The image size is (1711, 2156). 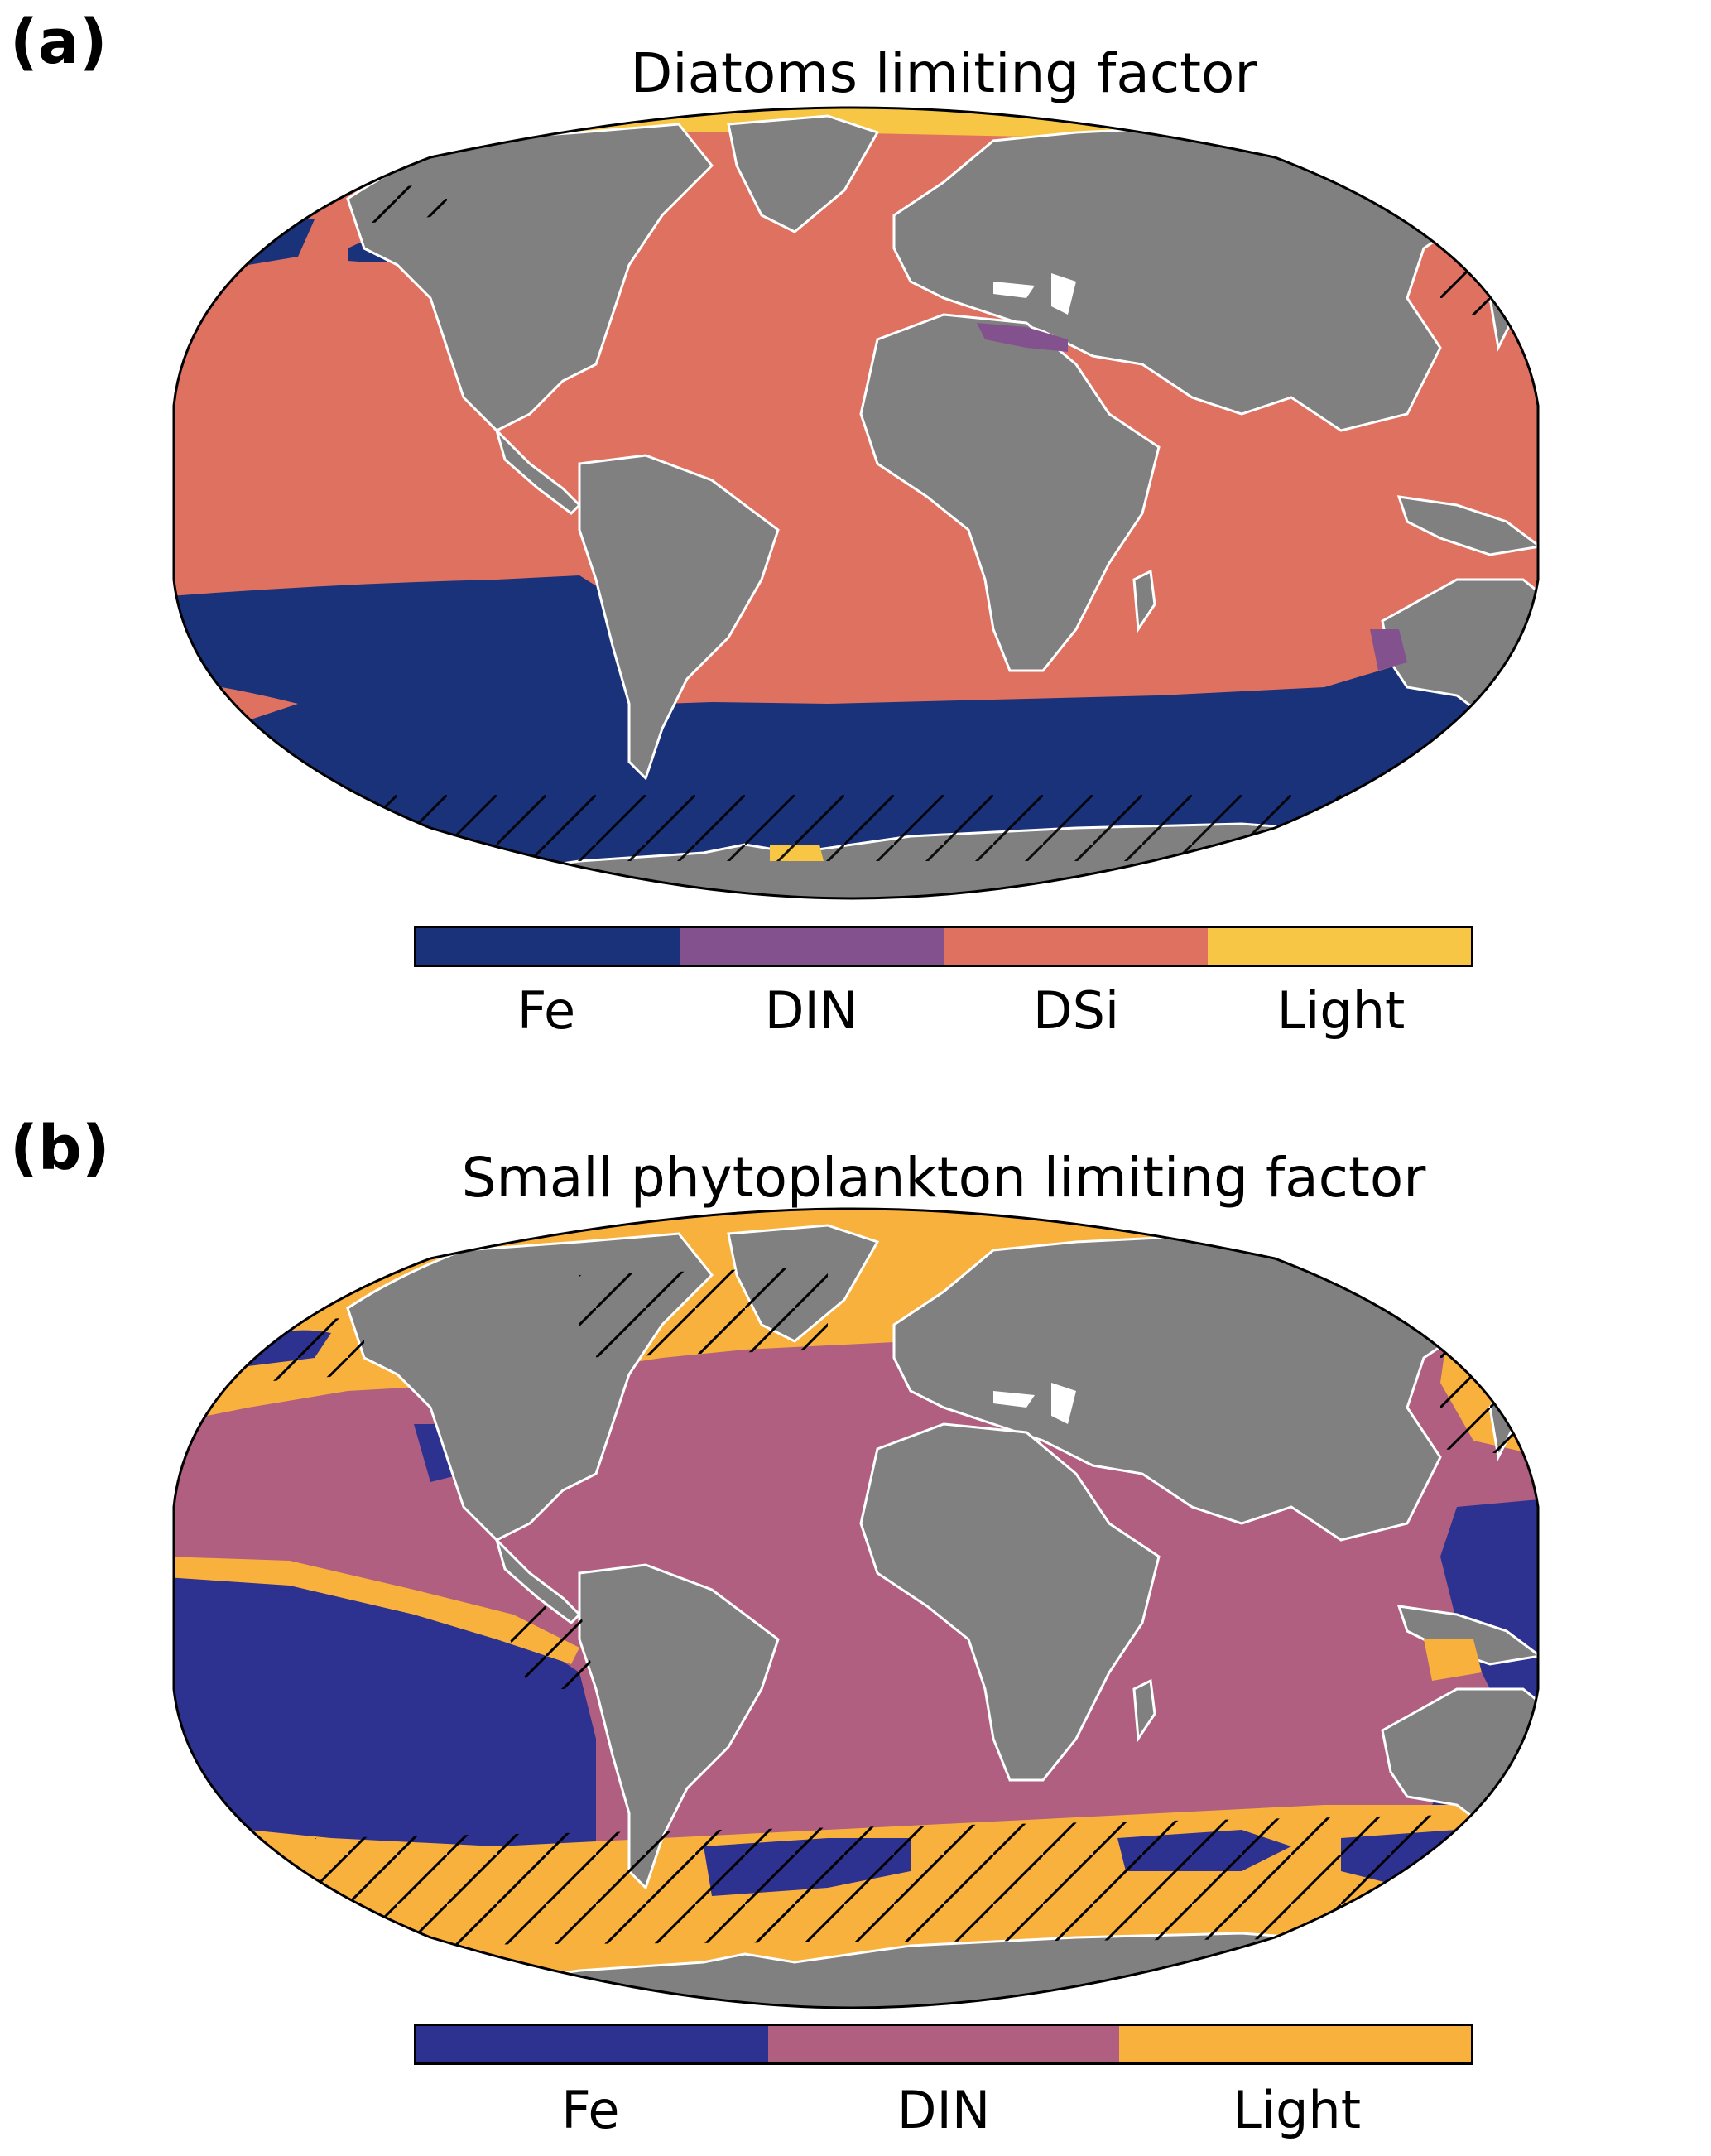 I want to click on din-region-w-australia, so click(x=1388, y=650).